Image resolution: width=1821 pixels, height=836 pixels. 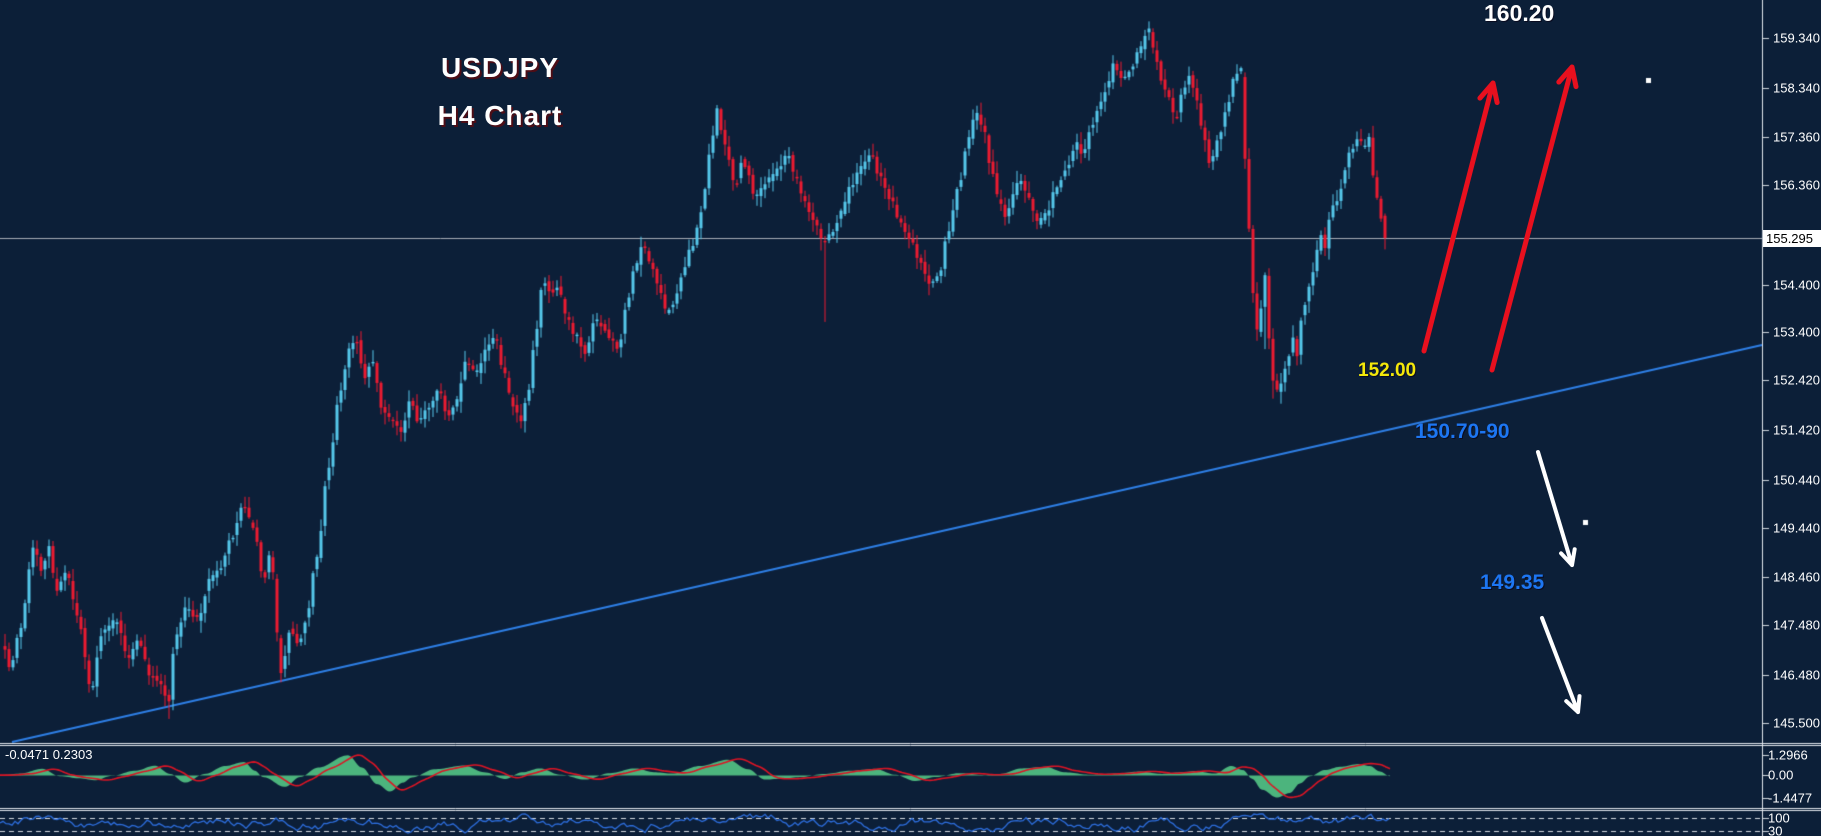 What do you see at coordinates (1796, 380) in the screenshot?
I see `price-tick-label: 152.420` at bounding box center [1796, 380].